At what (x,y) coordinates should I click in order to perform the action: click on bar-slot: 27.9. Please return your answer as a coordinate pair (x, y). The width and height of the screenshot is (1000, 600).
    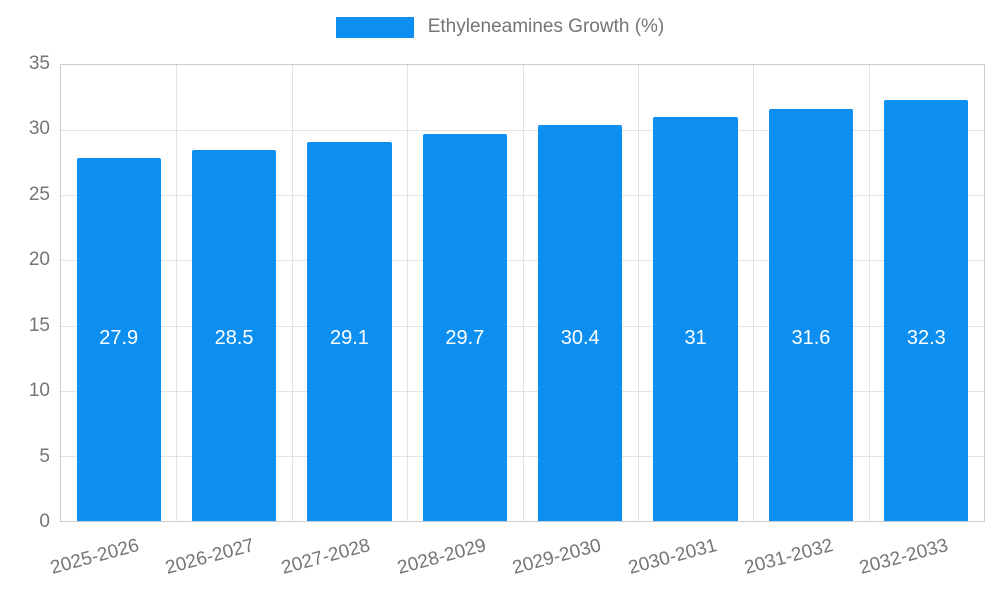
    Looking at the image, I should click on (118, 293).